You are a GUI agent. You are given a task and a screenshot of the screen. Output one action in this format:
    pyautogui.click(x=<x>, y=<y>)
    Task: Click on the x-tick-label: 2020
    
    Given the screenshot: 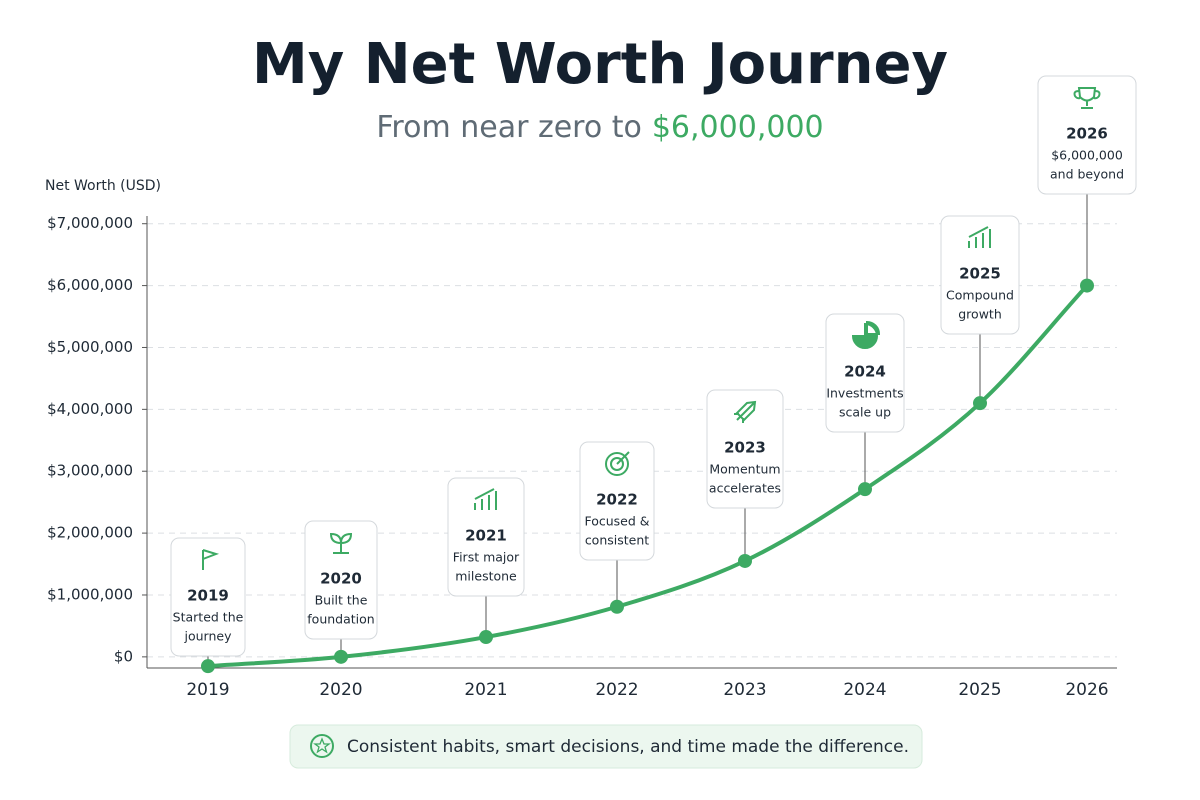 What is the action you would take?
    pyautogui.click(x=340, y=690)
    